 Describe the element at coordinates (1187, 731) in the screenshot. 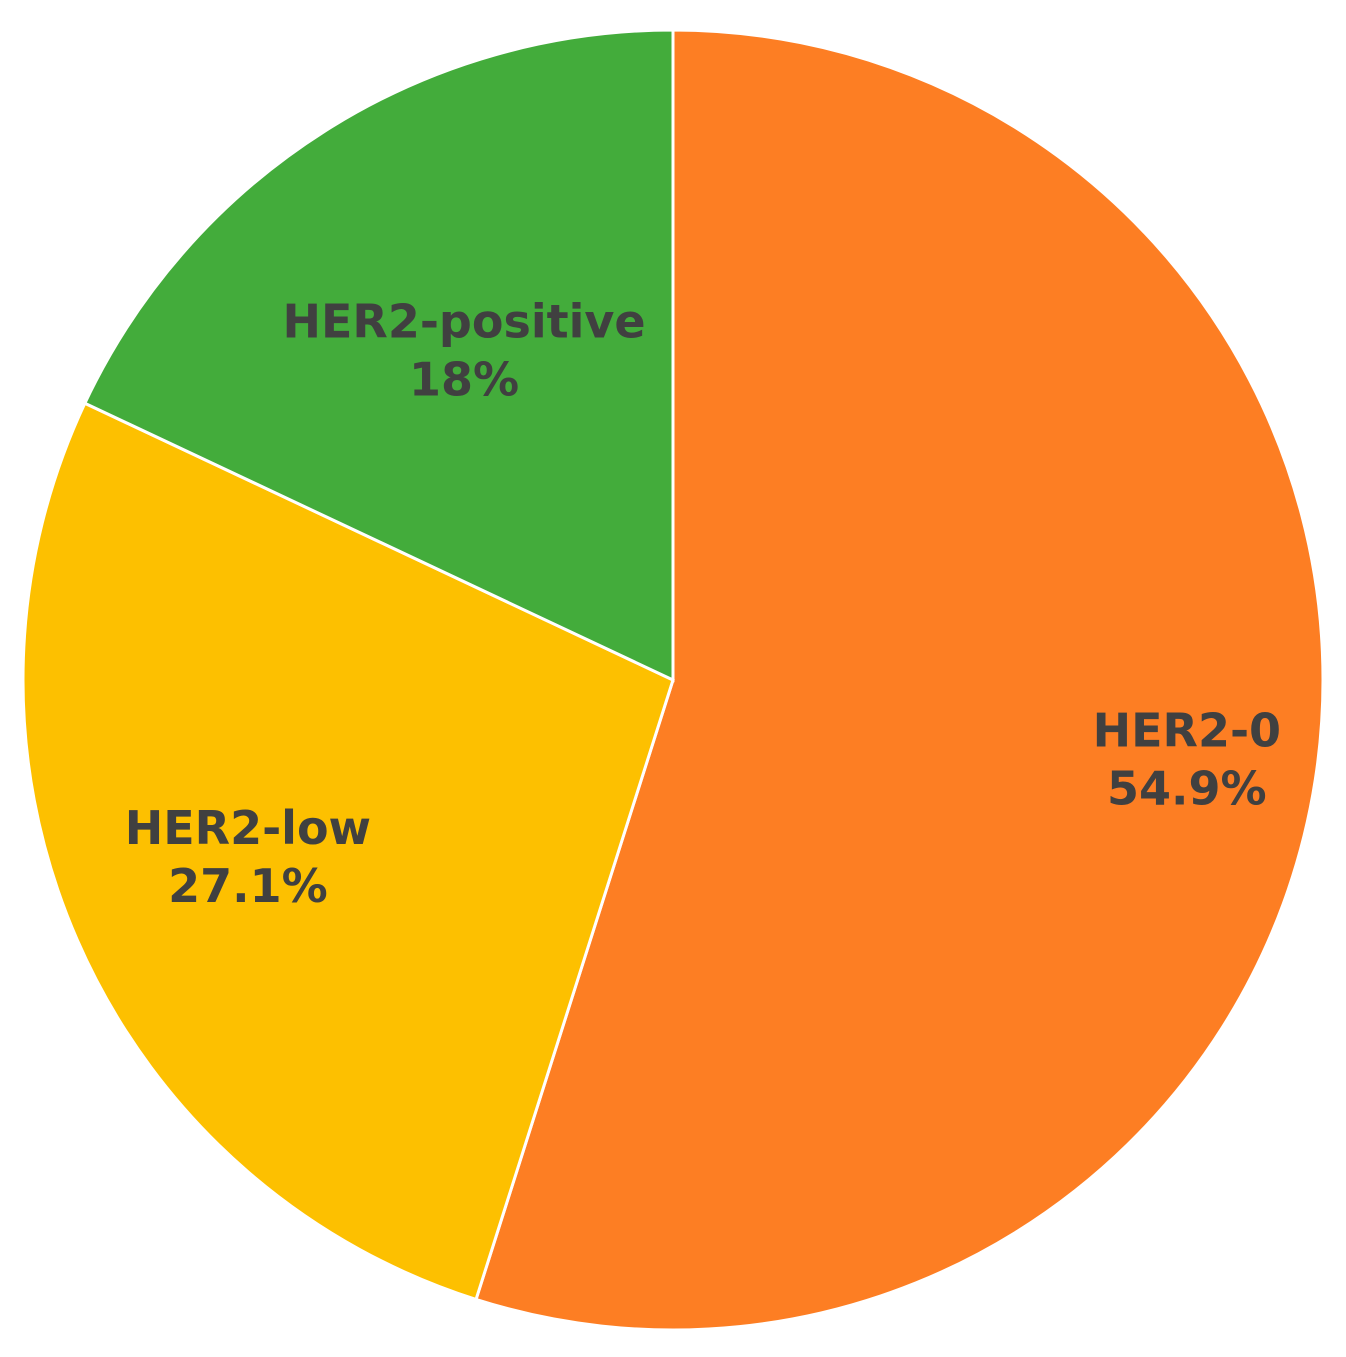

I see `slice-category-label: HER2-0` at that location.